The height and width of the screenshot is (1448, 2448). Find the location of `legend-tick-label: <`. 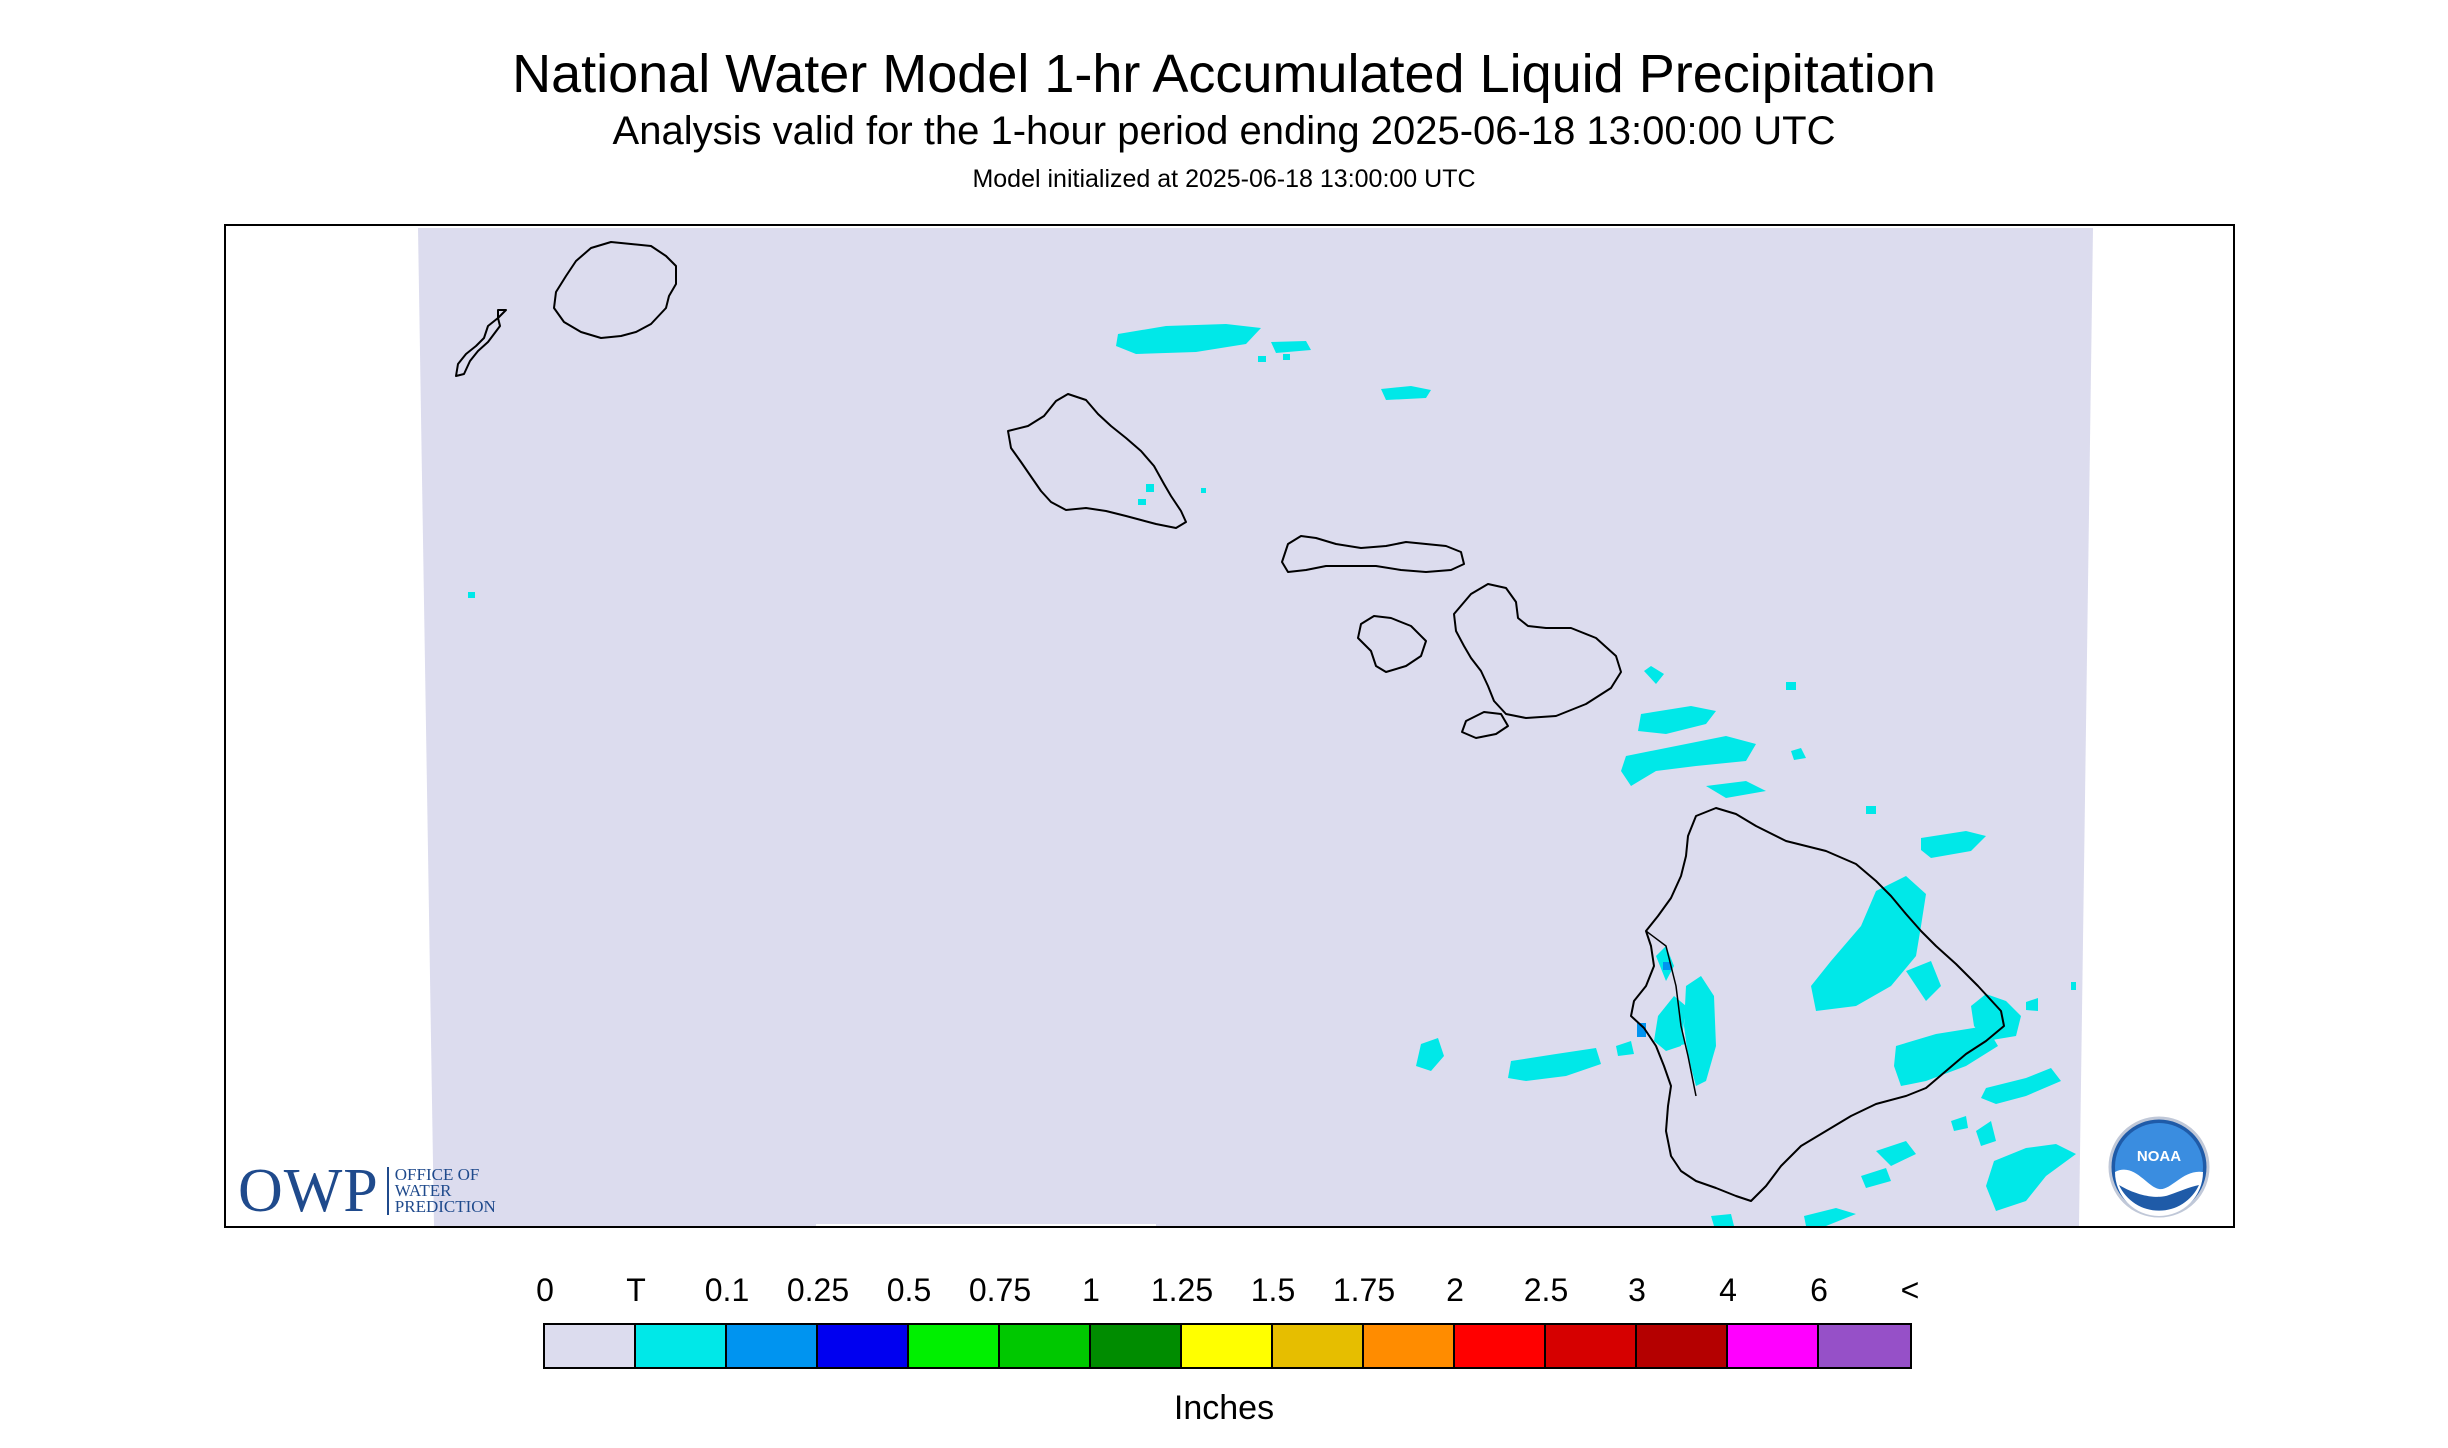

legend-tick-label: < is located at coordinates (1910, 1290).